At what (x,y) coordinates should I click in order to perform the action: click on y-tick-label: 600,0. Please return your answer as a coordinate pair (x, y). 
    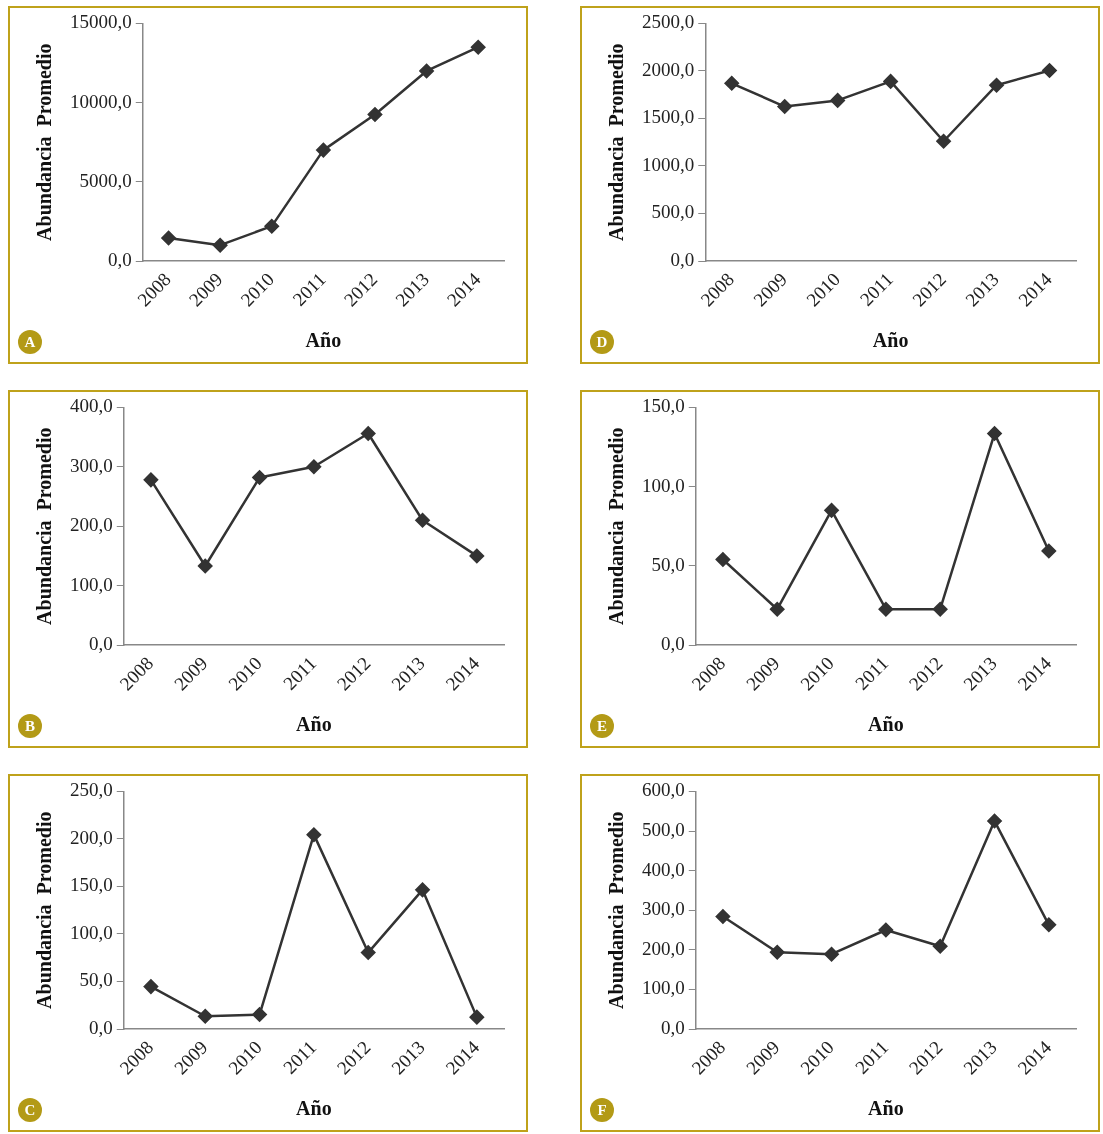
    Looking at the image, I should click on (663, 790).